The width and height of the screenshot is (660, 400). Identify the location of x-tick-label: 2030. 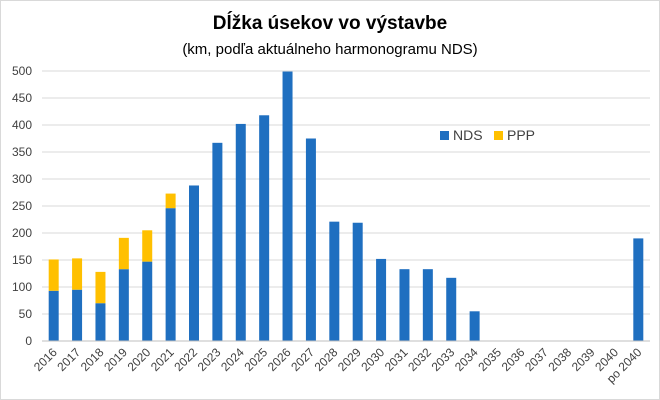
(372, 359).